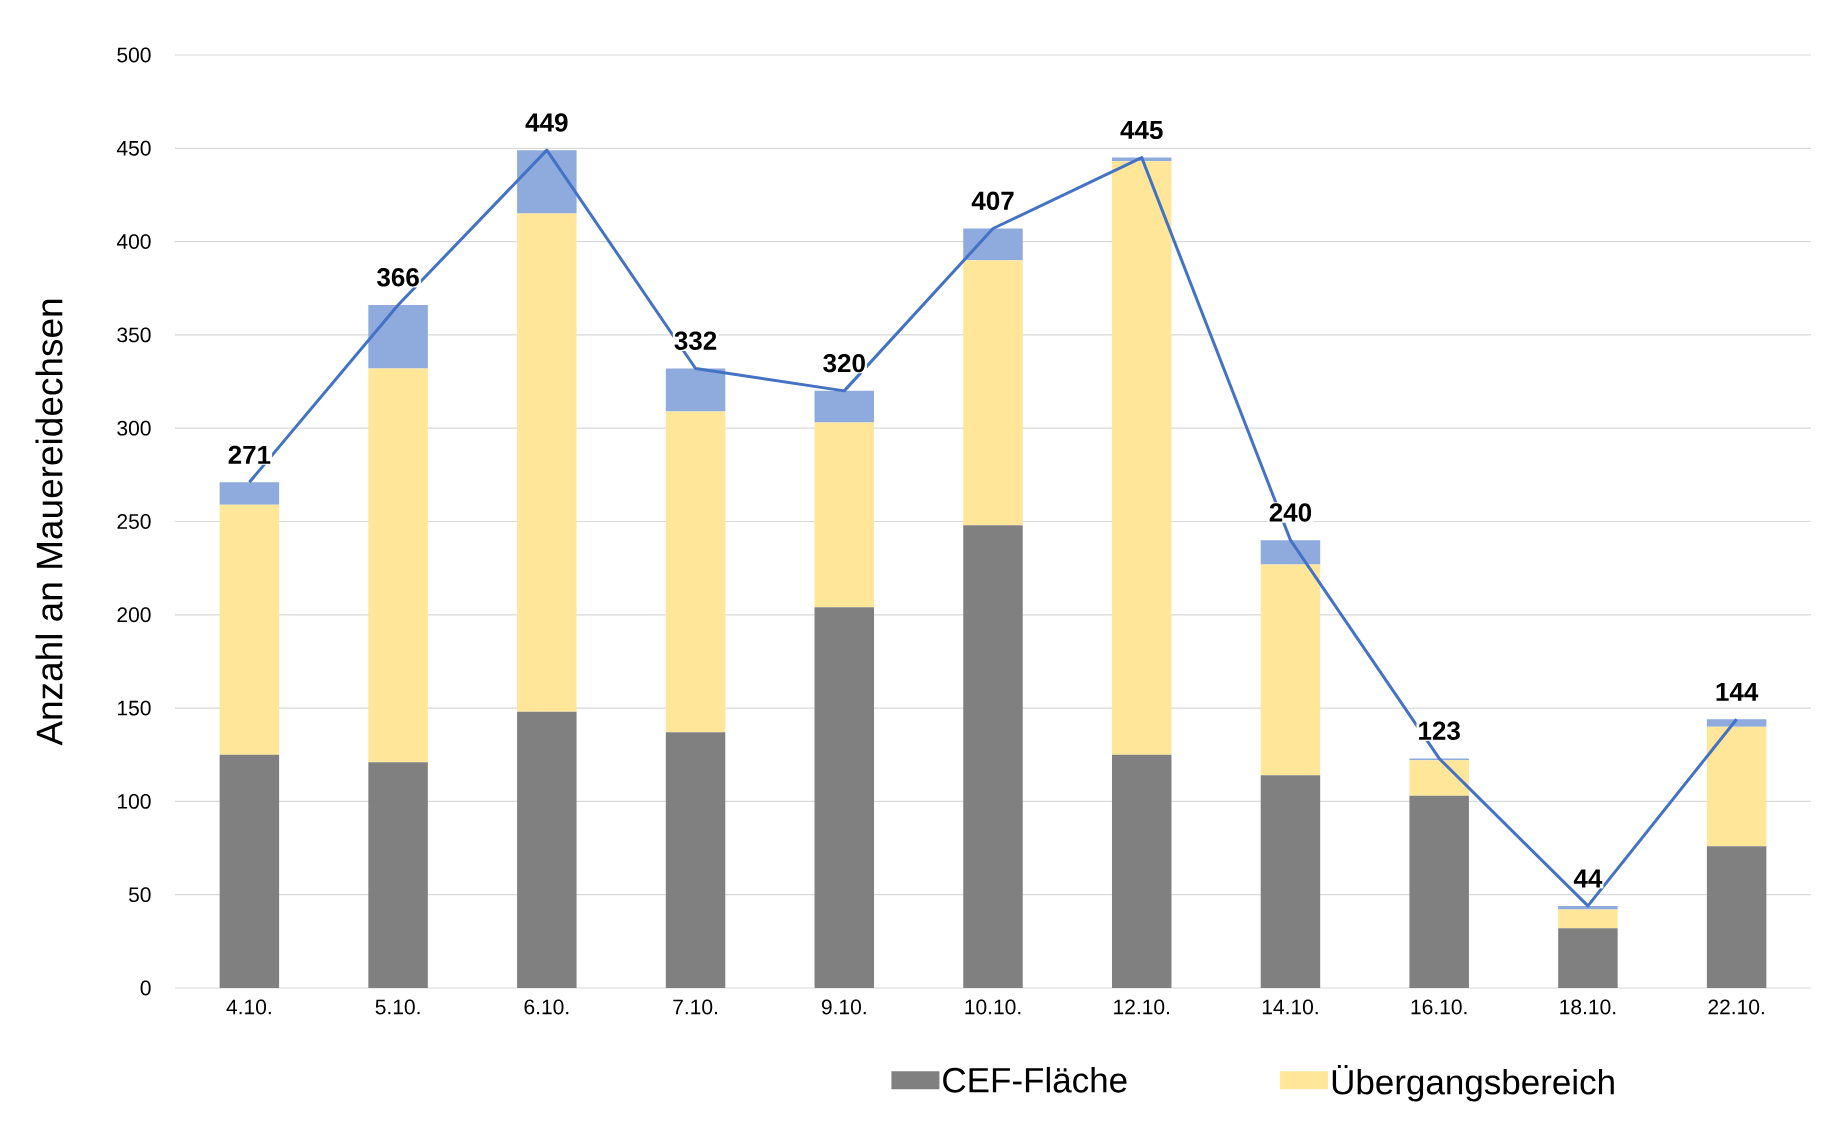 The width and height of the screenshot is (1834, 1131). I want to click on data-label: 445, so click(1141, 130).